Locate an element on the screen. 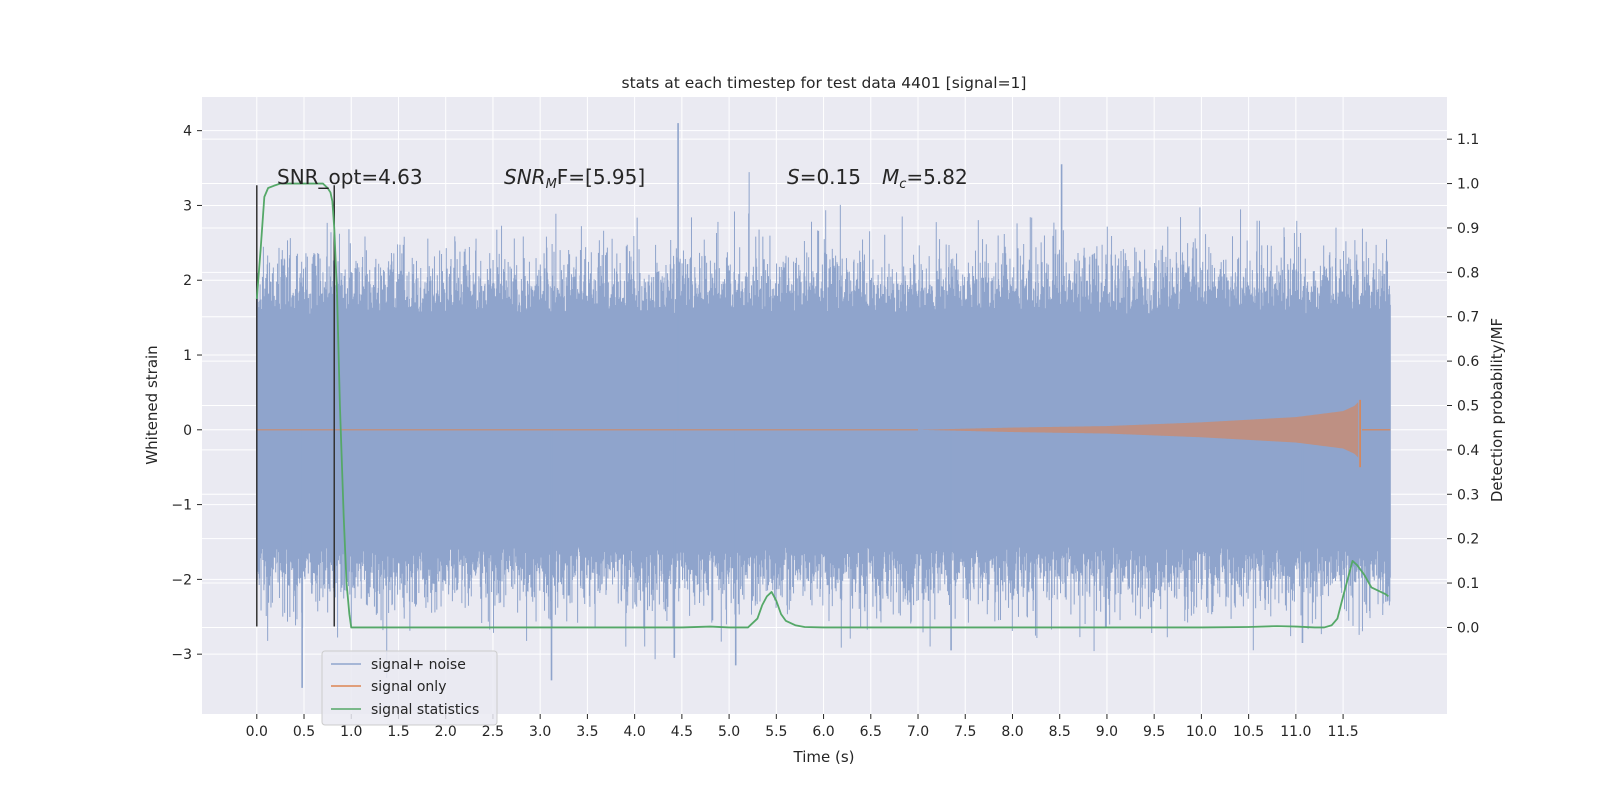 The image size is (1600, 800). mc-label: M is located at coordinates (890, 177).